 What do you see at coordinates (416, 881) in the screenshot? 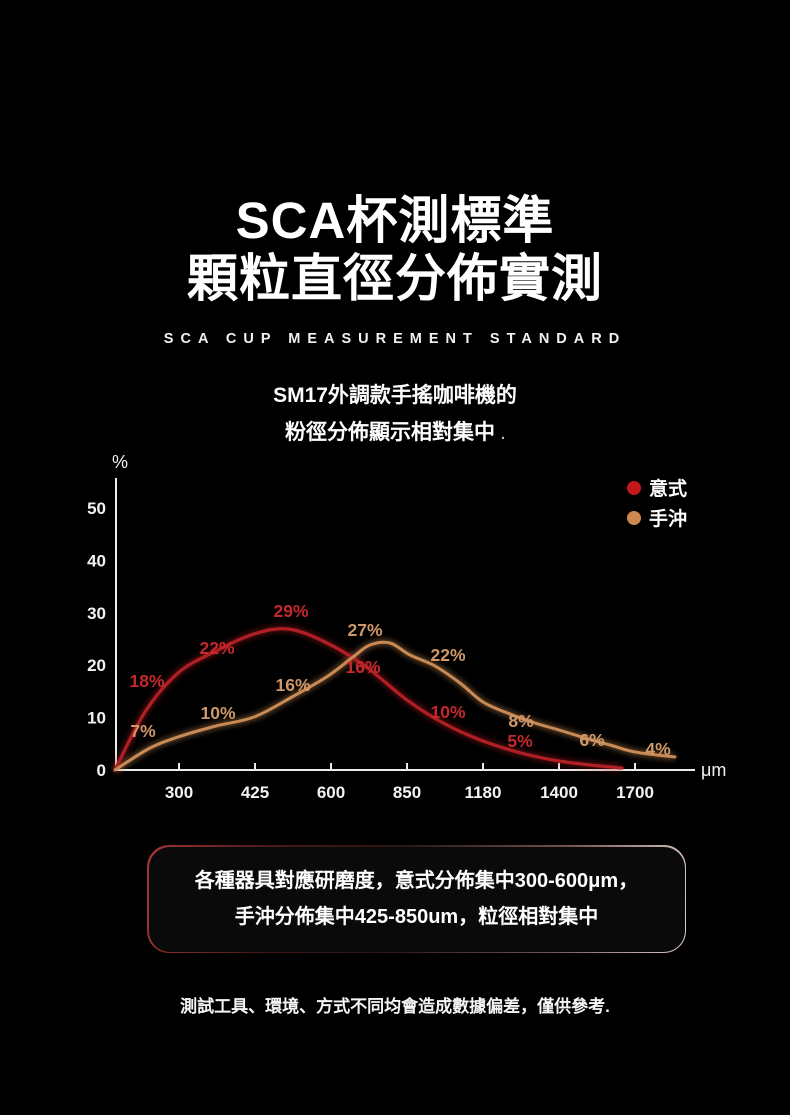
I see `note-line-1: 各種器具對應研磨度，意式分佈集中300-600μm，` at bounding box center [416, 881].